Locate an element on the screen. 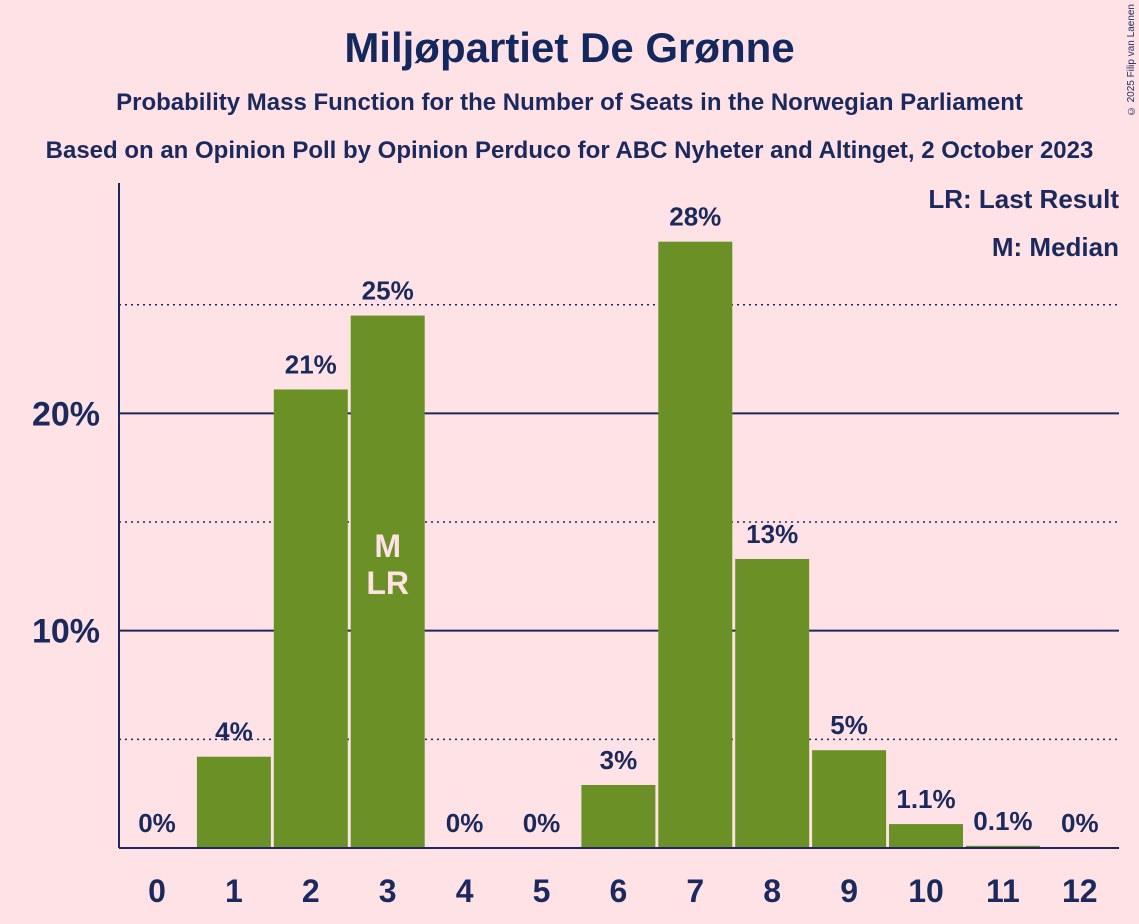  data-label: 3% is located at coordinates (619, 760).